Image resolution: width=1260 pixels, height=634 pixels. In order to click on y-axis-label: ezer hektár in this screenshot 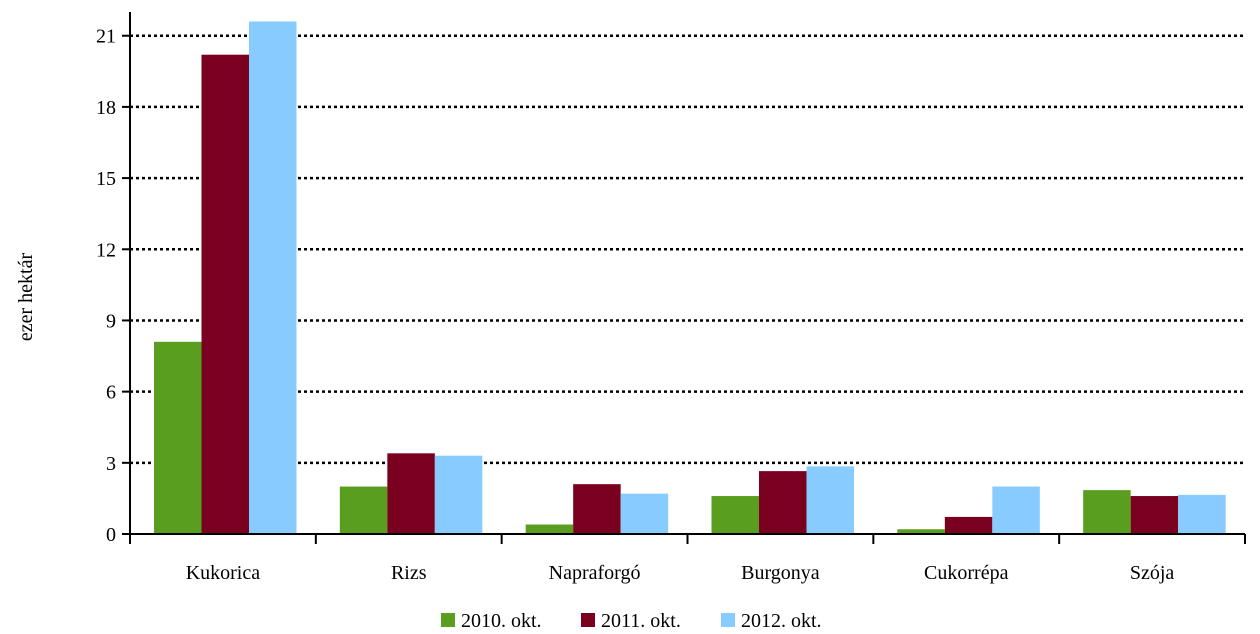, I will do `click(26, 297)`.